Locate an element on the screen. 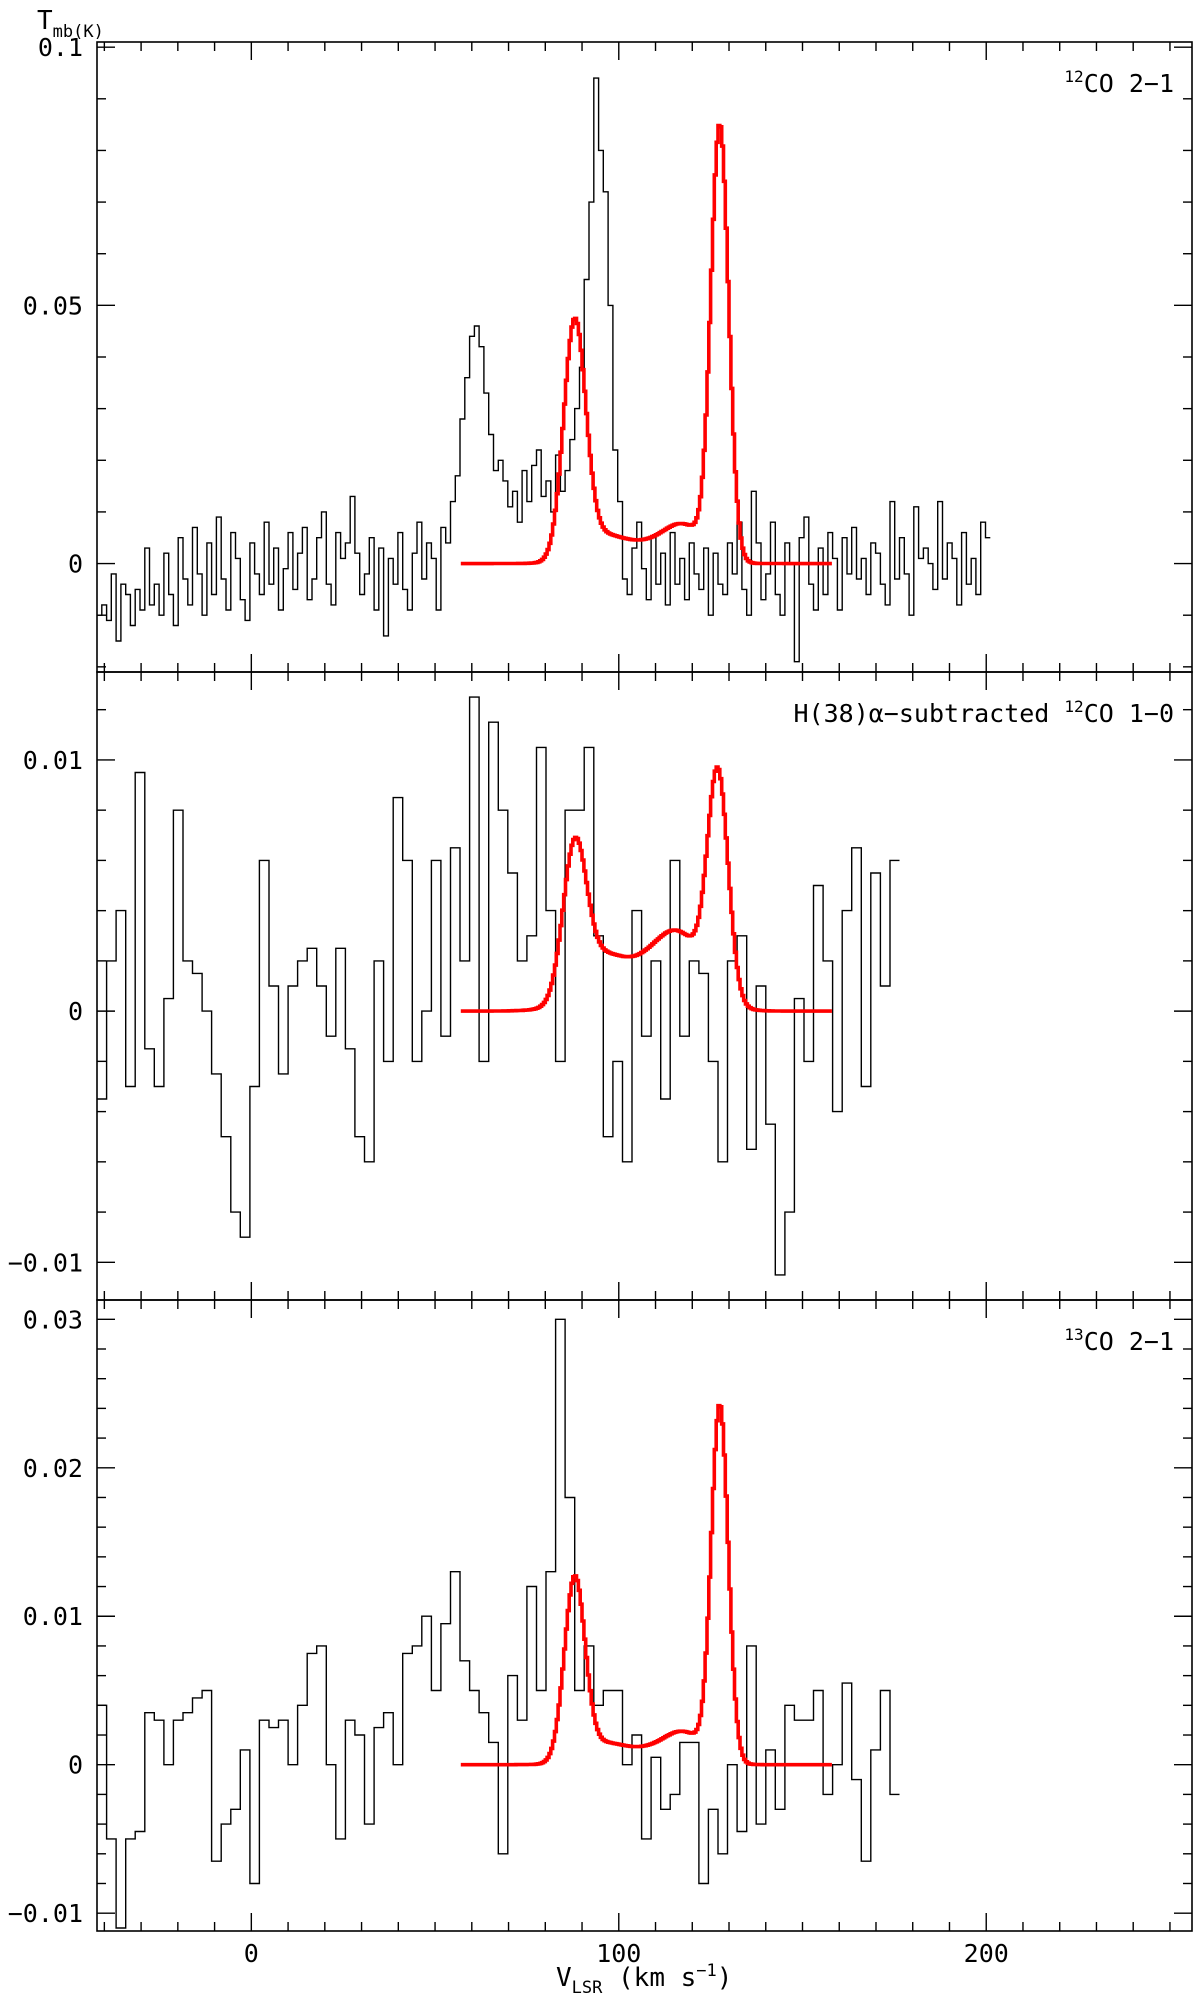  y-tick-label: 0.05 is located at coordinates (53, 305).